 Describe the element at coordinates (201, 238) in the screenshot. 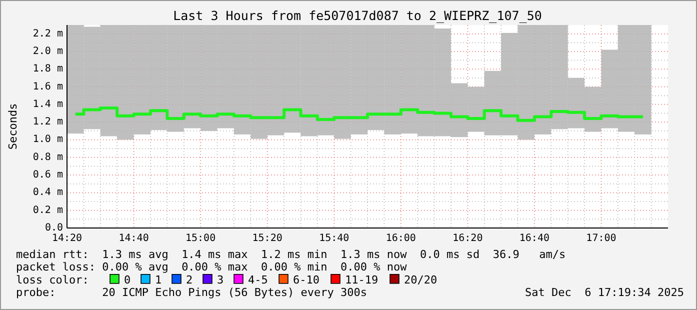

I see `x-tick-label: 15:00` at that location.